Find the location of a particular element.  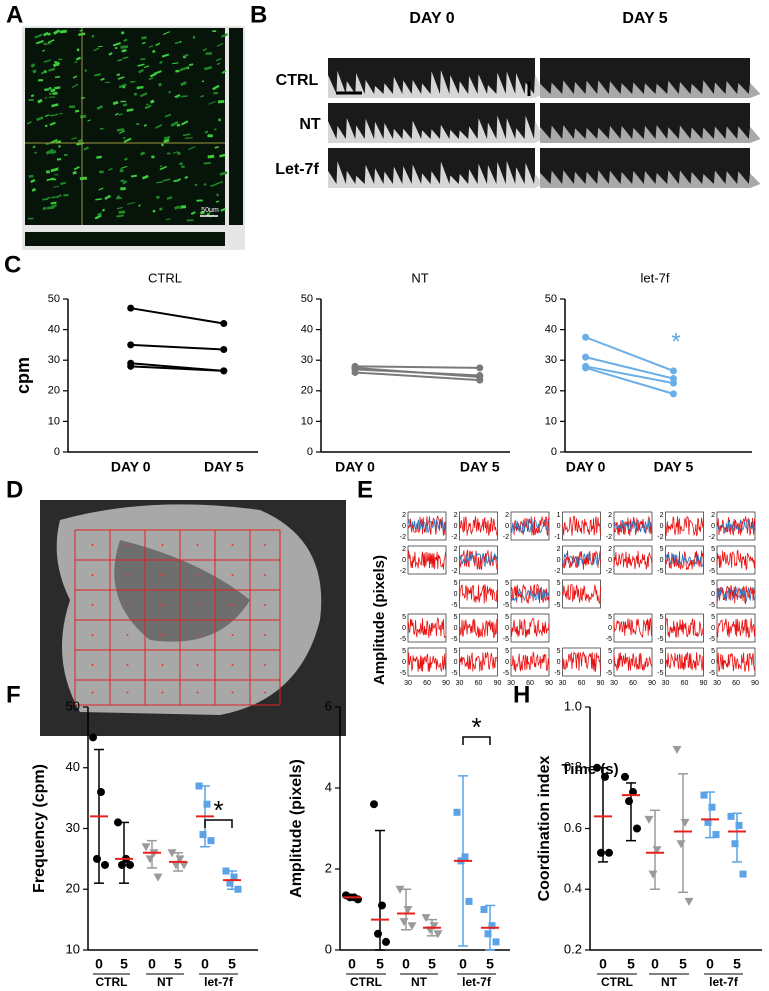

y-tick-label: 40 is located at coordinates (54, 330).